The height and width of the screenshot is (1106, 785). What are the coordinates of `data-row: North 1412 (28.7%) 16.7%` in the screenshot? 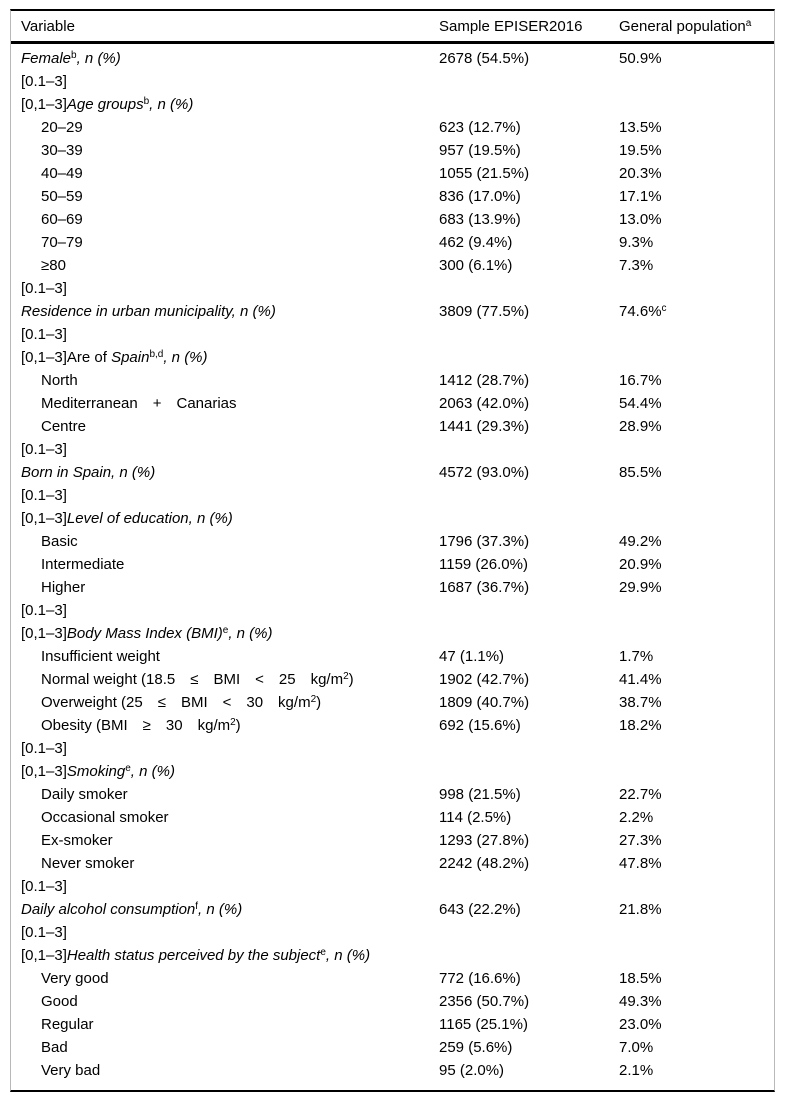 It's located at (392, 380).